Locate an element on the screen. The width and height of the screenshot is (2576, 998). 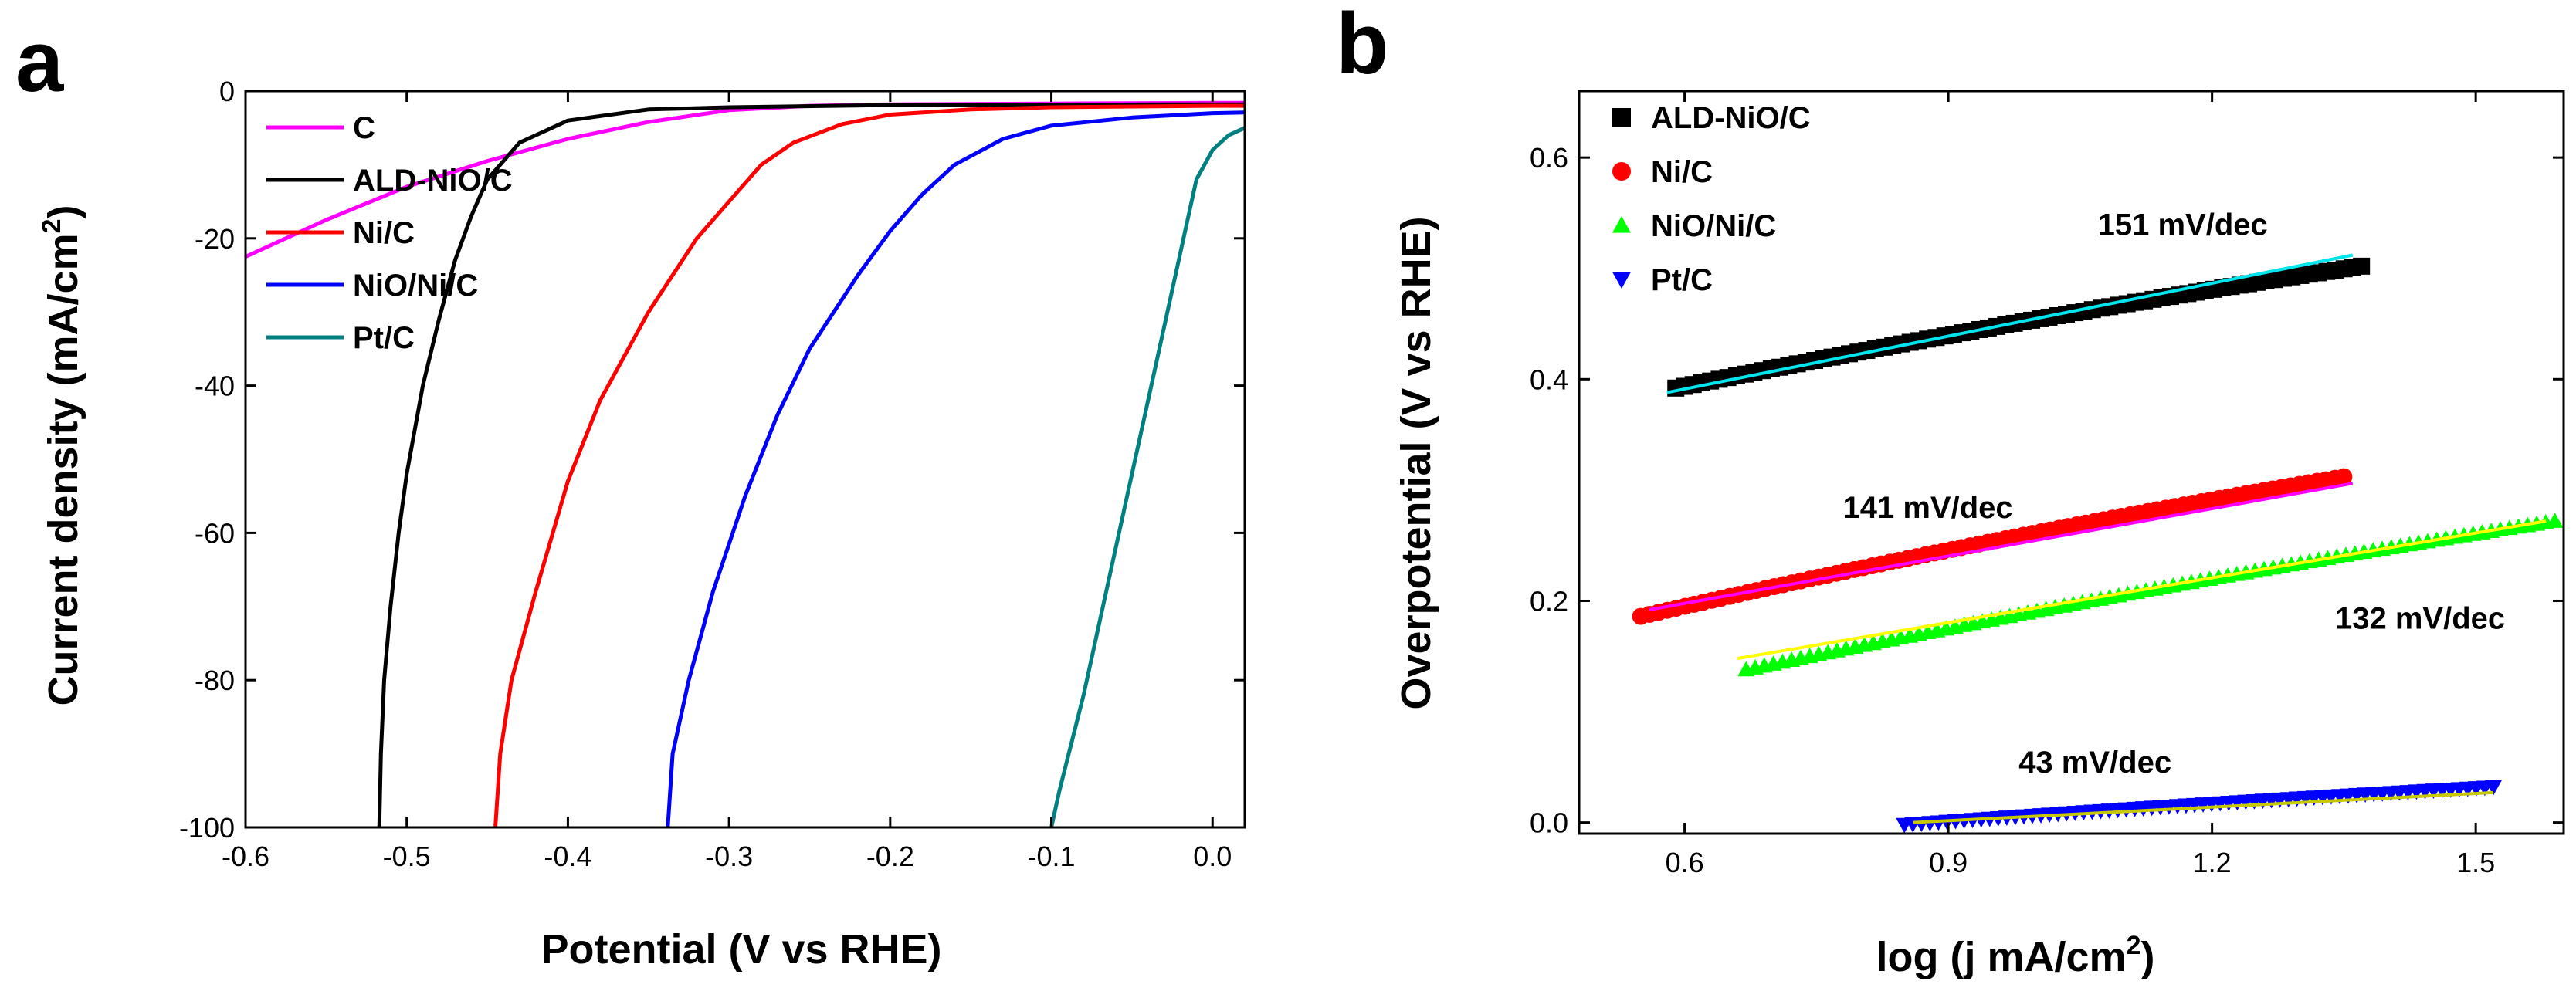
panel-a-y-label-end: ) is located at coordinates (63, 212).